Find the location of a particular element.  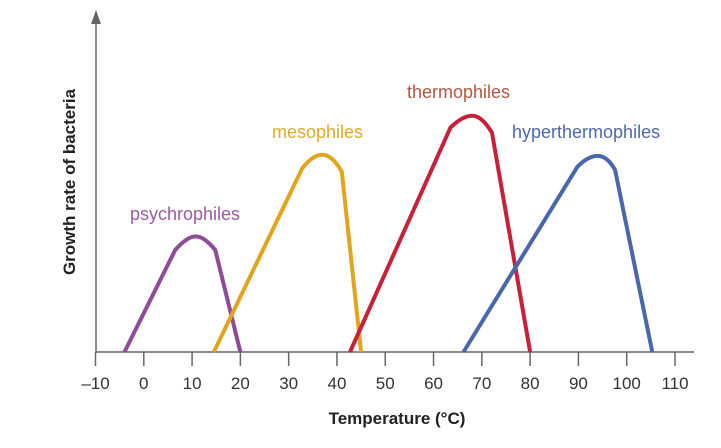

x-tick-label: 30 is located at coordinates (288, 383).